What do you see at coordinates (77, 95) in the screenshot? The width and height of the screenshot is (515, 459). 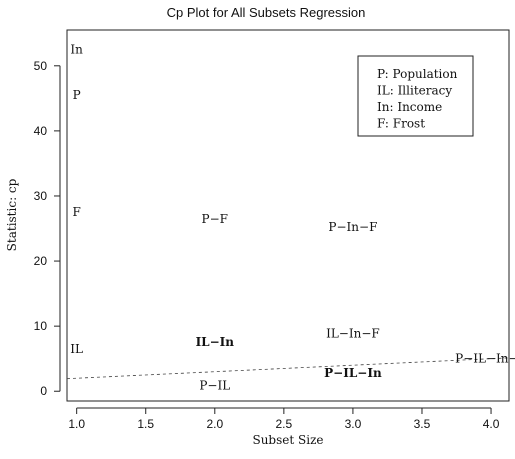 I see `point-label: P` at bounding box center [77, 95].